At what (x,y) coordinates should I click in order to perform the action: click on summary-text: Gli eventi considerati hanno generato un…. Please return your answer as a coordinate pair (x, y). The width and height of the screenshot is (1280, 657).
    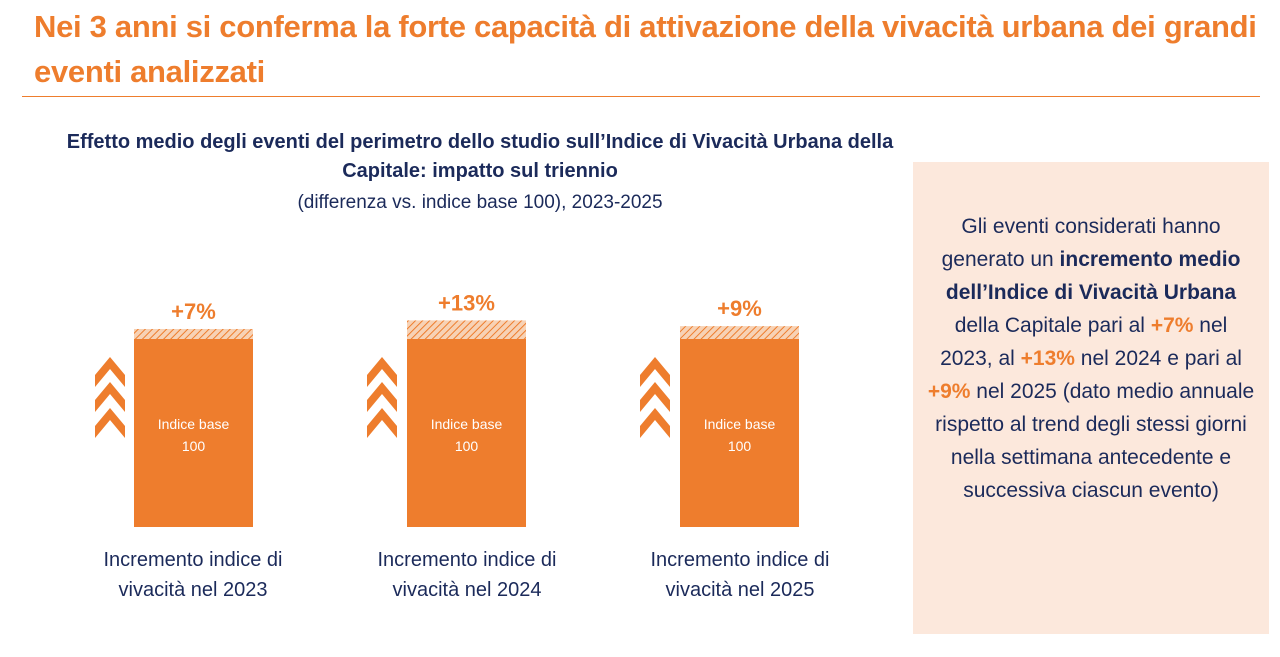
    Looking at the image, I should click on (1091, 358).